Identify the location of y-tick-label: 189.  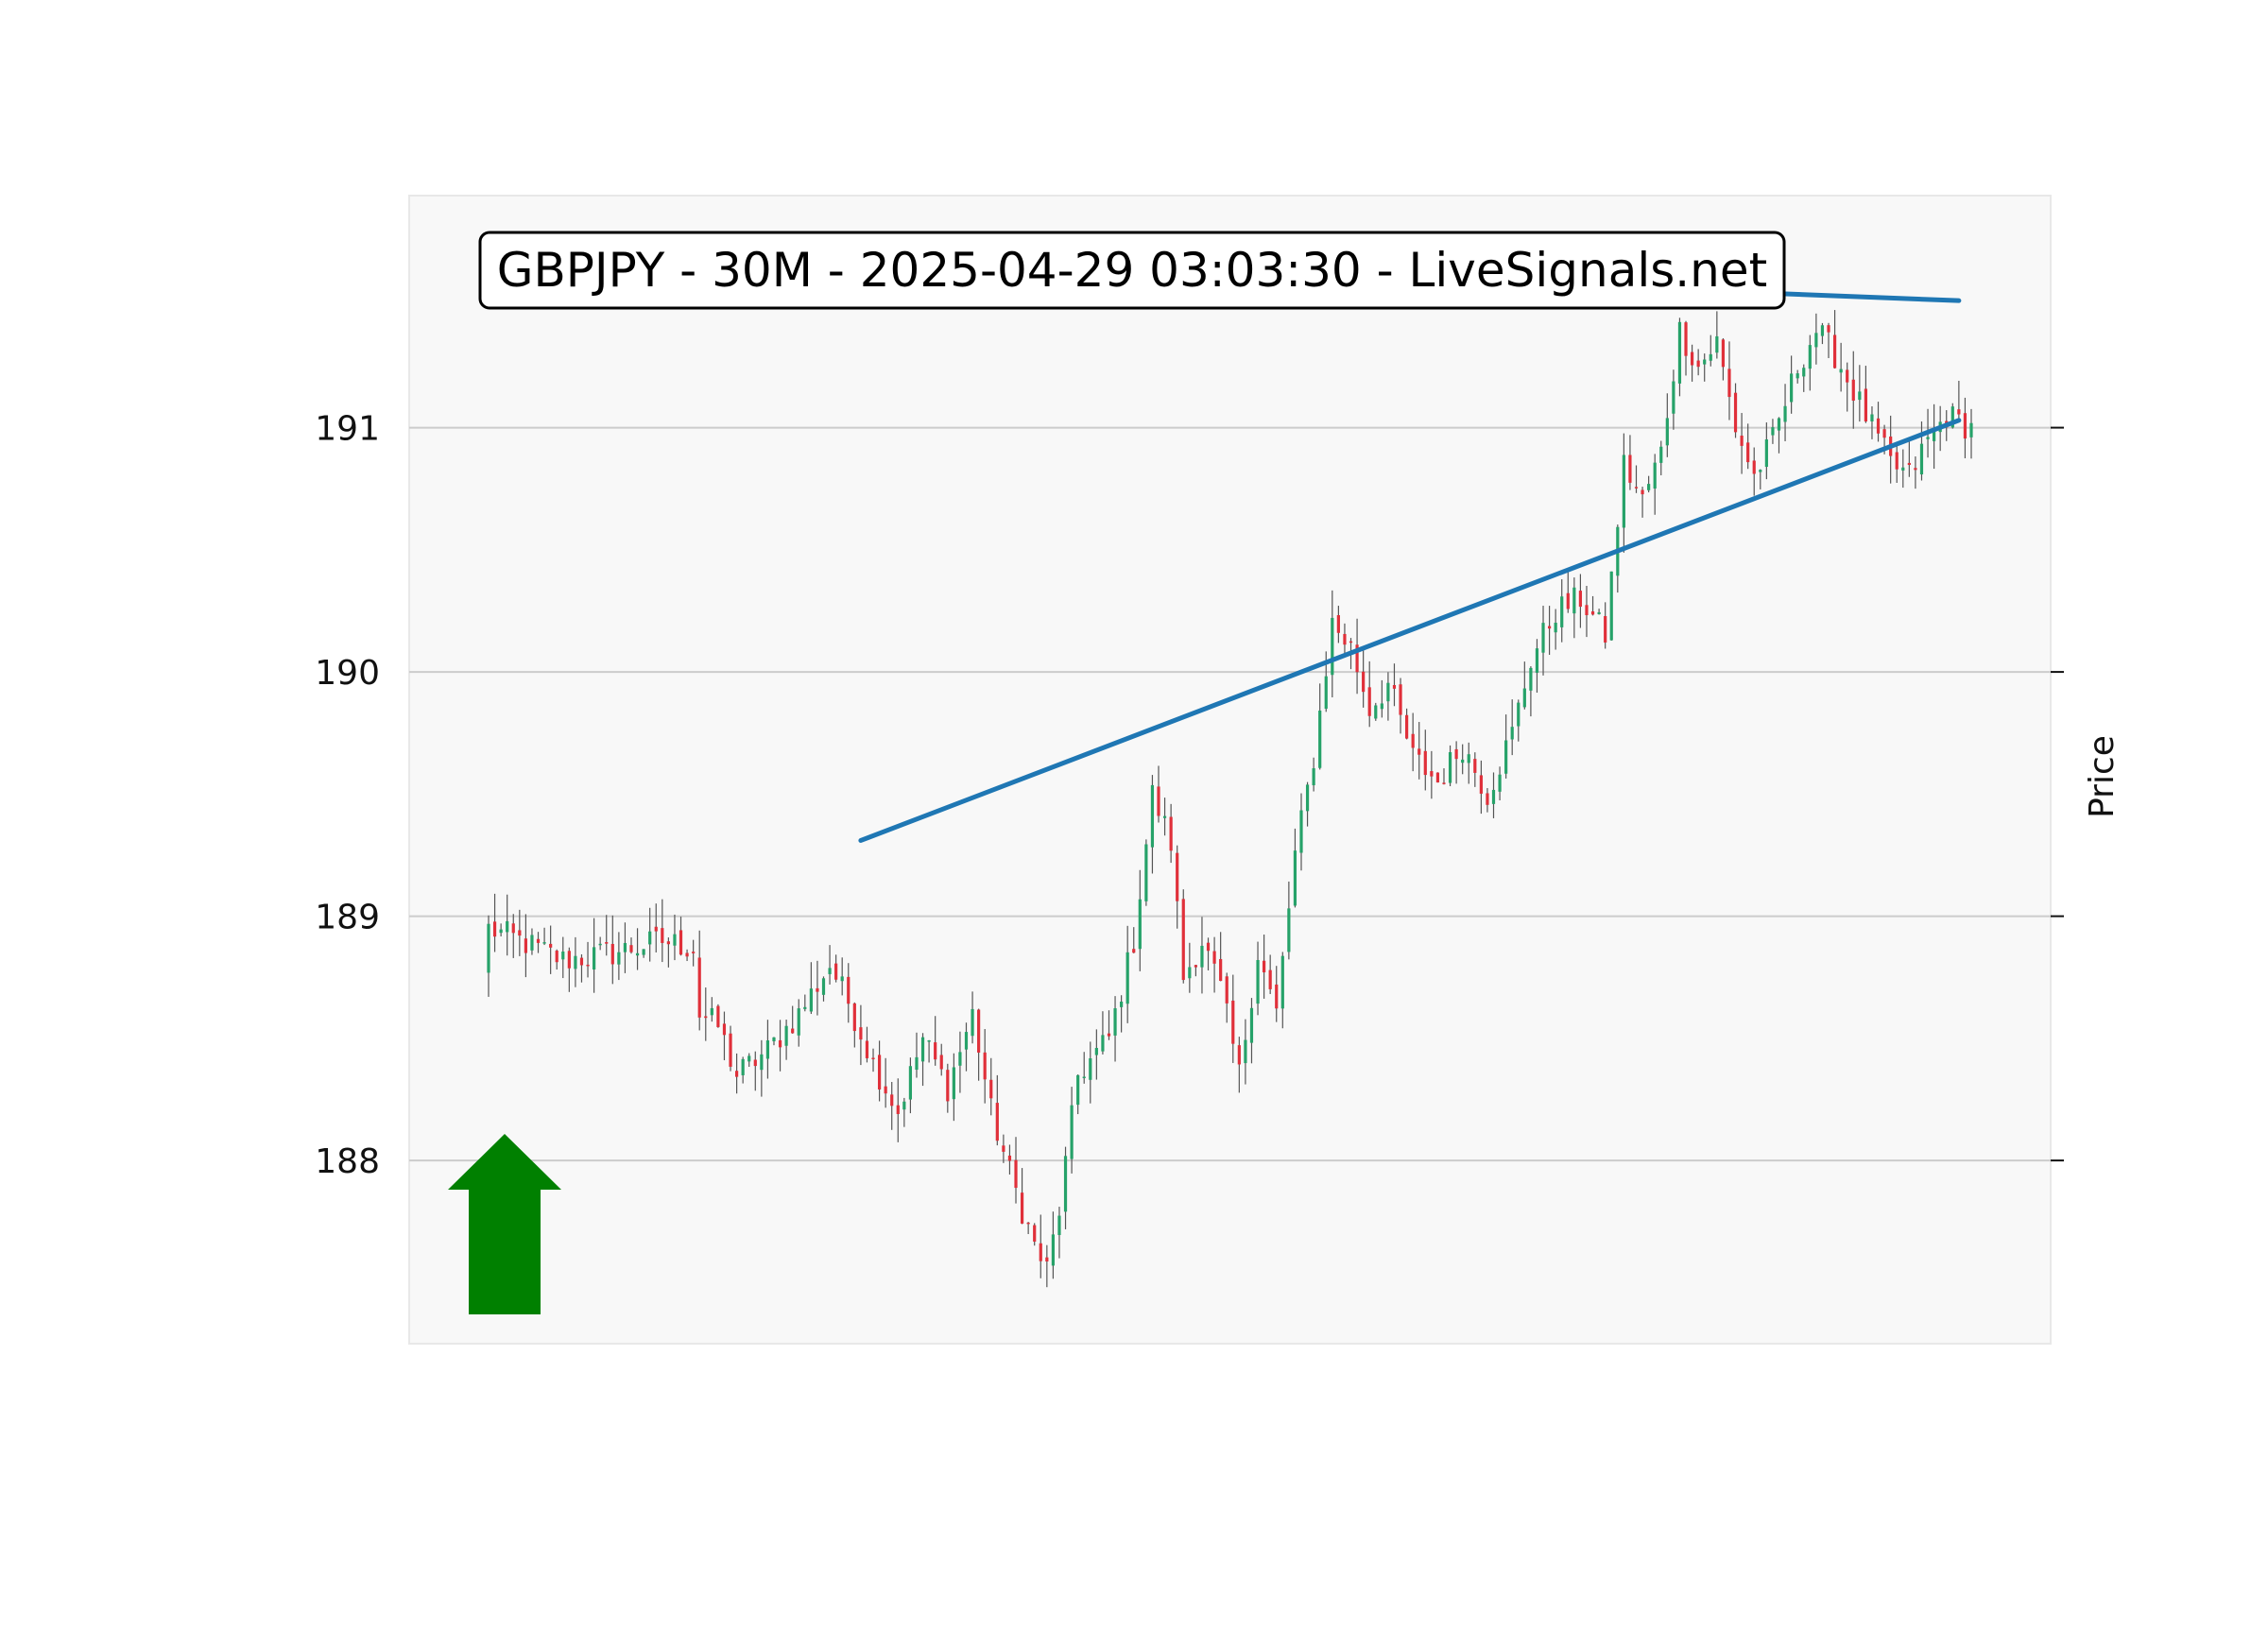
(347, 918).